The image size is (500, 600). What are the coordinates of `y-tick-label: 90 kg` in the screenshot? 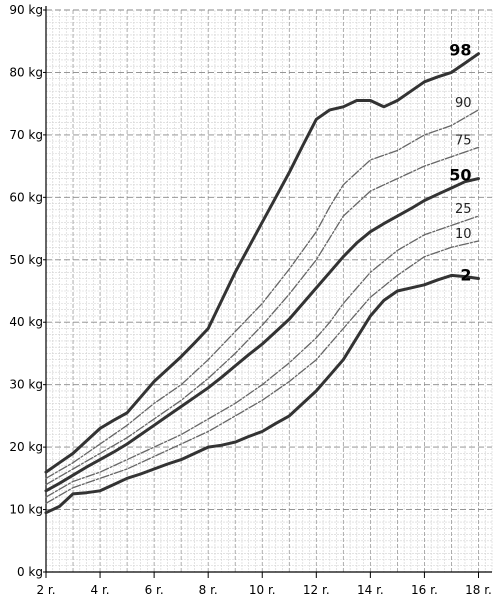 It's located at (26, 10).